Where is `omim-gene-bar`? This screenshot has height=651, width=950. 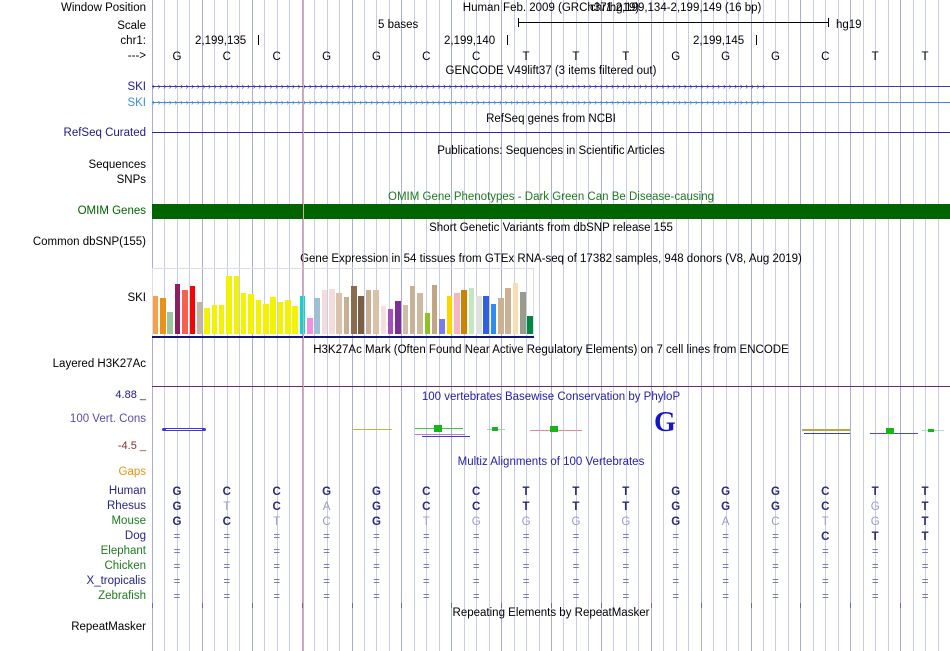 omim-gene-bar is located at coordinates (551, 211).